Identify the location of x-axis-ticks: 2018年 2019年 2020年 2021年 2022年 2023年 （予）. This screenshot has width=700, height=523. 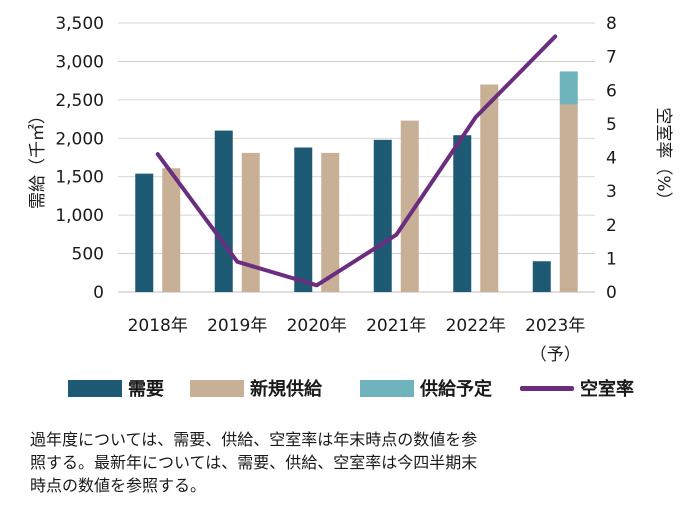
(357, 340).